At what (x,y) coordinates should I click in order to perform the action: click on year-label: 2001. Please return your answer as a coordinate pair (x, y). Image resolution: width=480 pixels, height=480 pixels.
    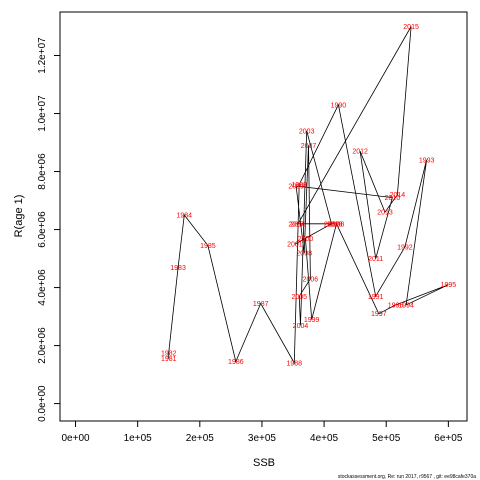
    Looking at the image, I should click on (295, 245).